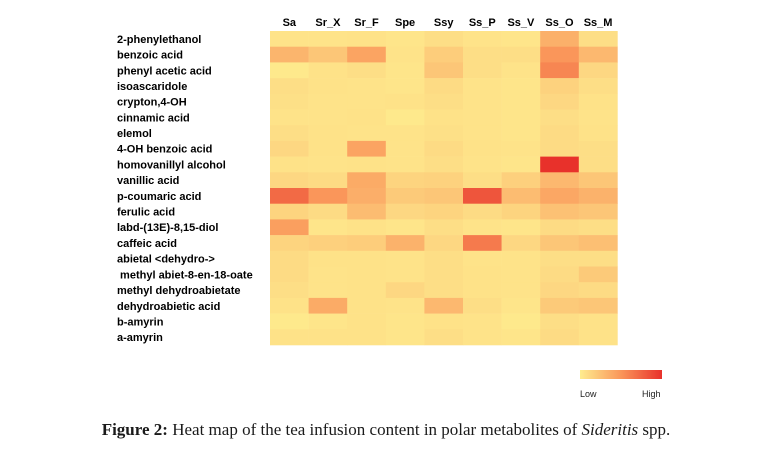 The height and width of the screenshot is (463, 772). Describe the element at coordinates (559, 23) in the screenshot. I see `column-label: Ss_O` at that location.